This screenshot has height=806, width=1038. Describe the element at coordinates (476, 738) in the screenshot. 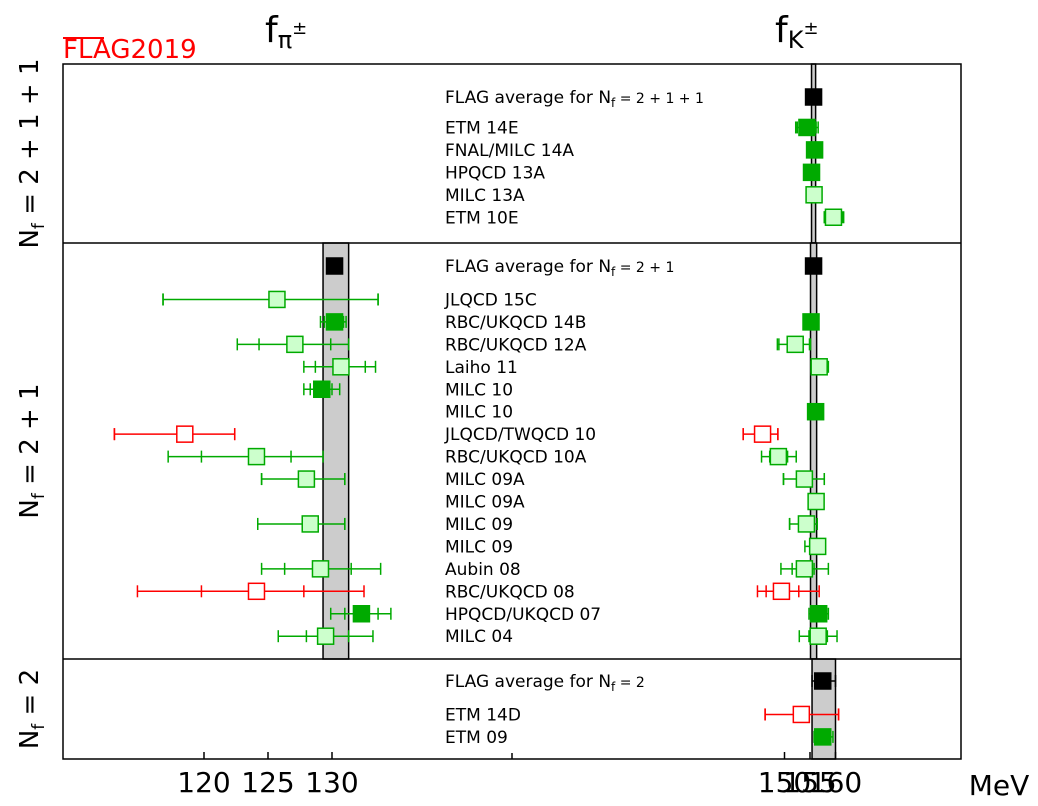

I see `row-label: ETM 09` at that location.